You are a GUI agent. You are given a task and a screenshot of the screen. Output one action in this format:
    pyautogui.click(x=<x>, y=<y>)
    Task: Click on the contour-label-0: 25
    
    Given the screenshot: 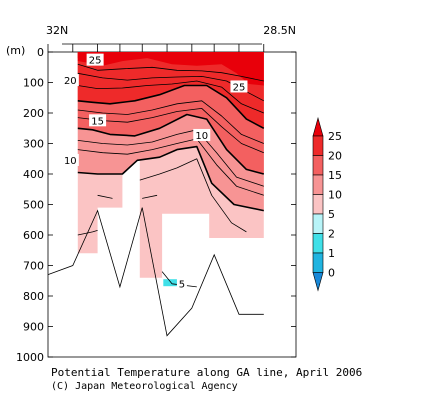 What is the action you would take?
    pyautogui.click(x=95, y=61)
    